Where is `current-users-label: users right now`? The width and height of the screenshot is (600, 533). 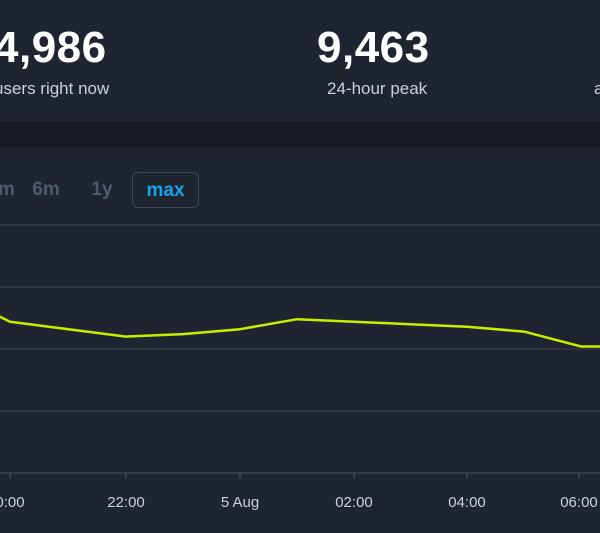 current-users-label: users right now is located at coordinates (55, 88).